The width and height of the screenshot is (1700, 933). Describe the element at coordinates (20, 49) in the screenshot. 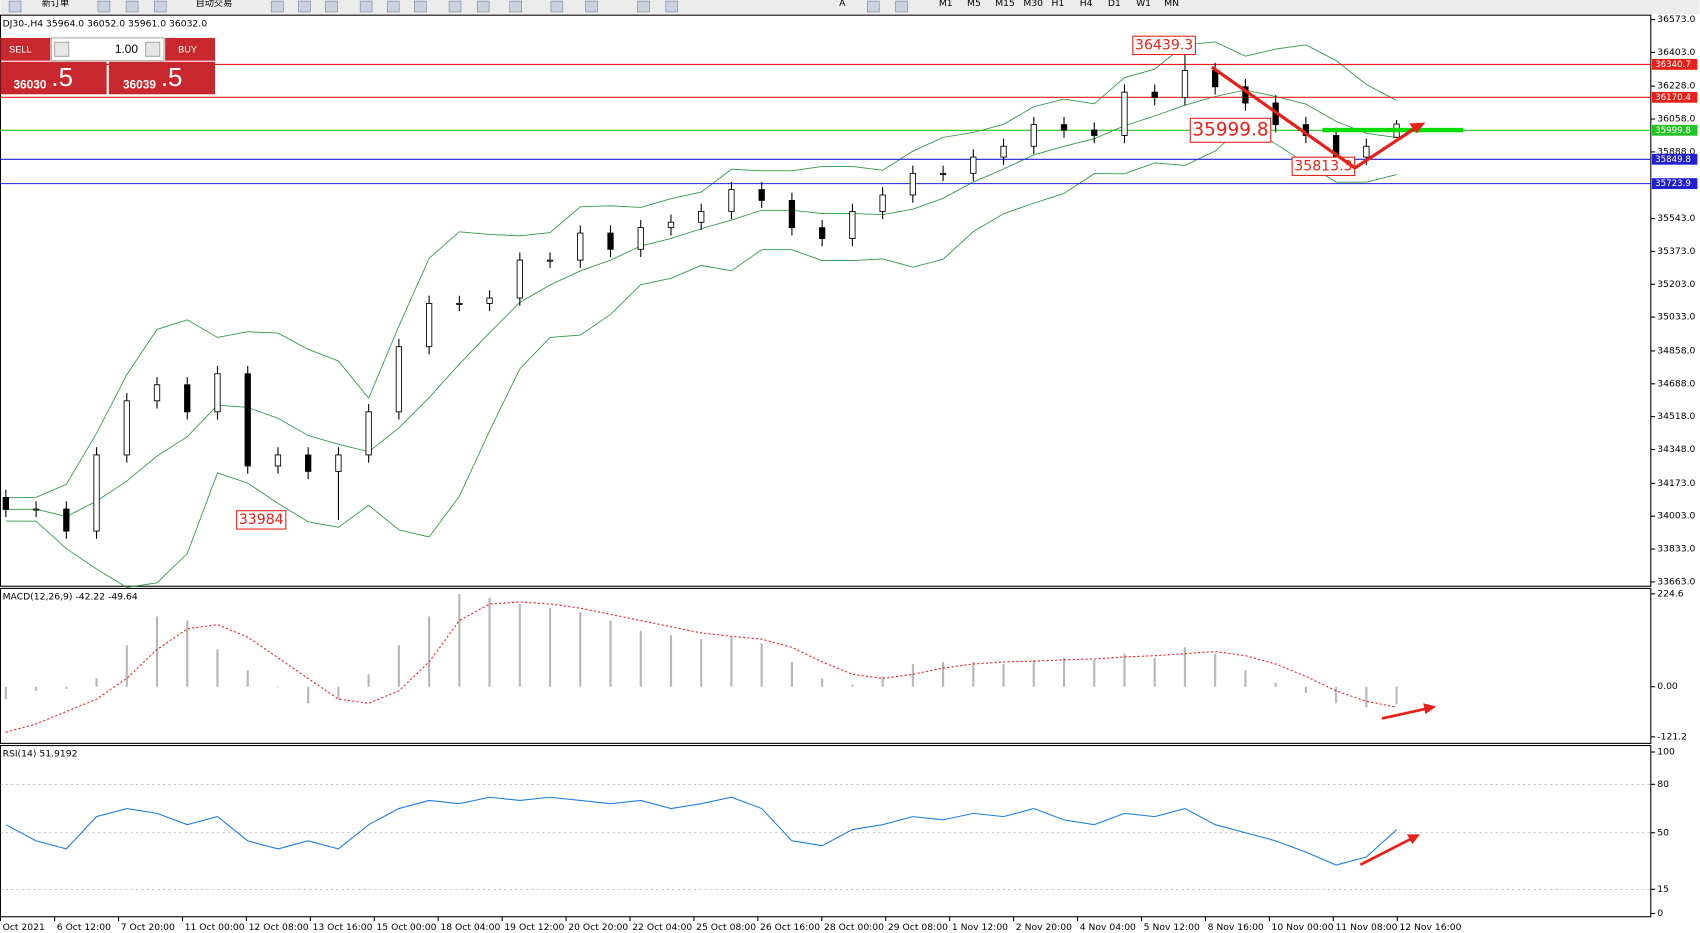

I see `sell-label: SELL` at that location.